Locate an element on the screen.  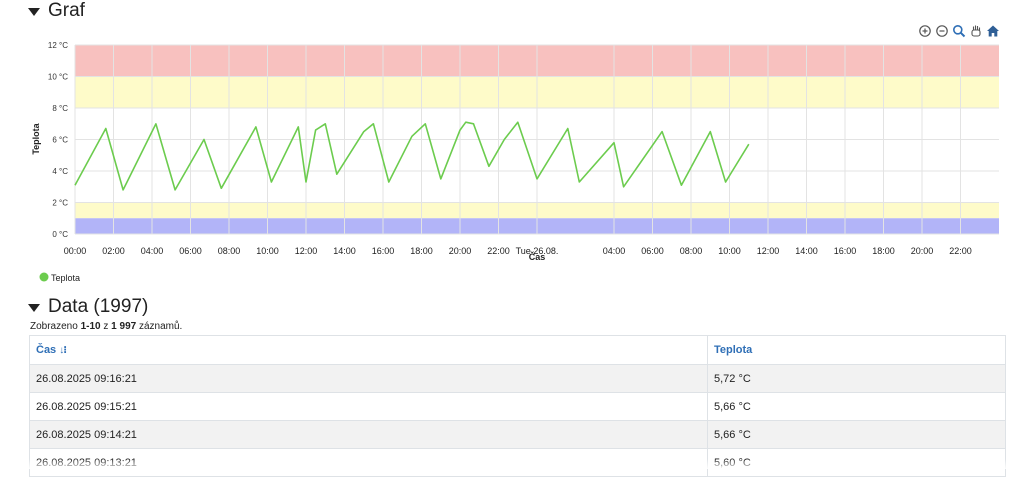
data-section-title: Data (1997) is located at coordinates (98, 306).